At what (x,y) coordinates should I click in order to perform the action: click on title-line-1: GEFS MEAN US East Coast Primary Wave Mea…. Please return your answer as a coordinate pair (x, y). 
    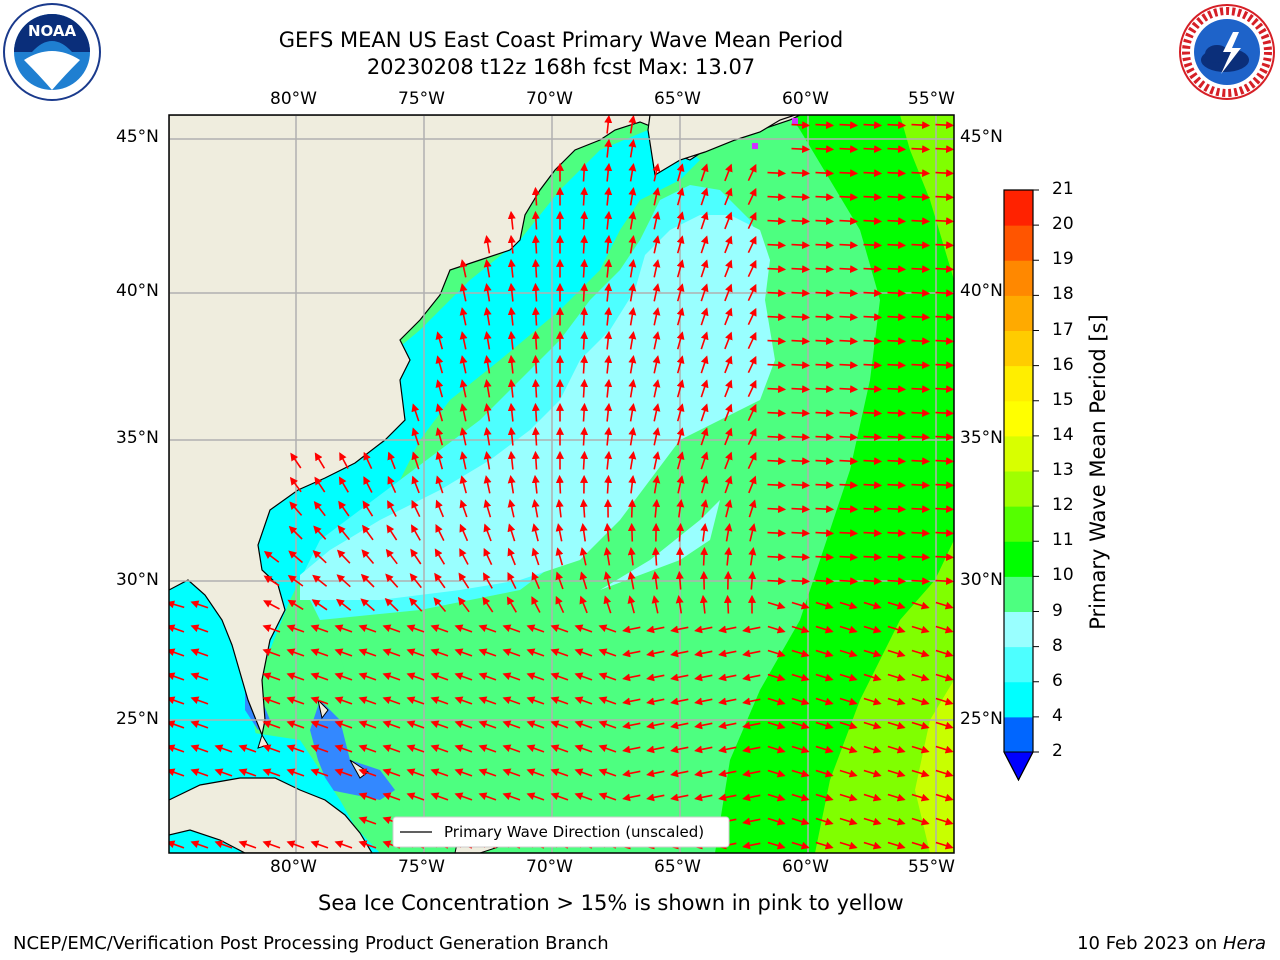
    Looking at the image, I should click on (561, 40).